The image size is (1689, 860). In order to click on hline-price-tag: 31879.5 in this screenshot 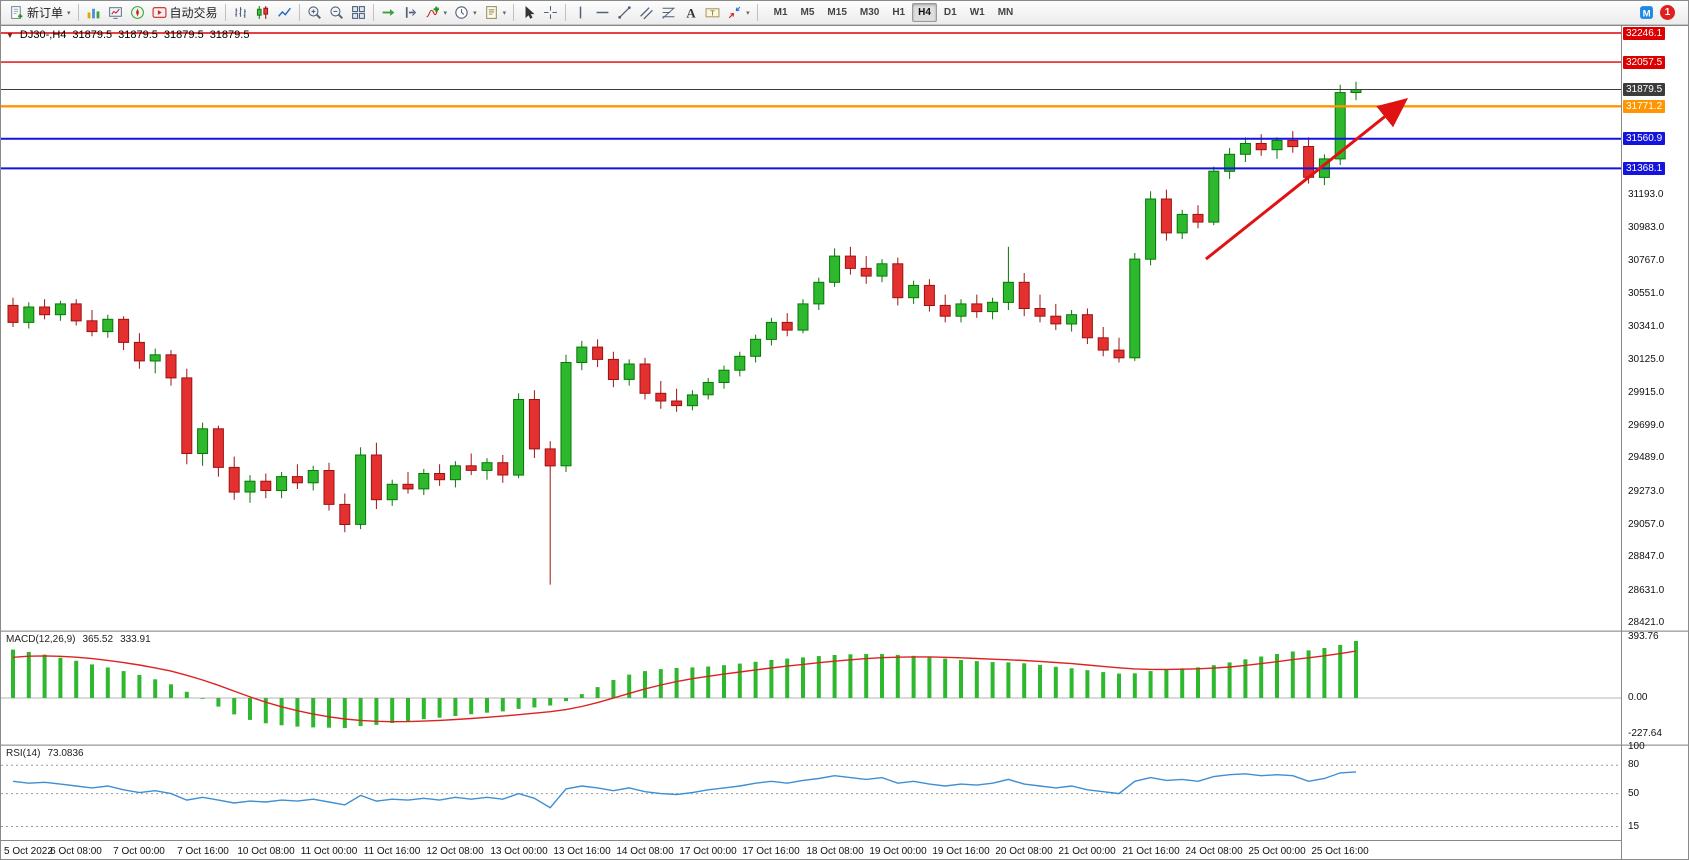, I will do `click(1644, 89)`.